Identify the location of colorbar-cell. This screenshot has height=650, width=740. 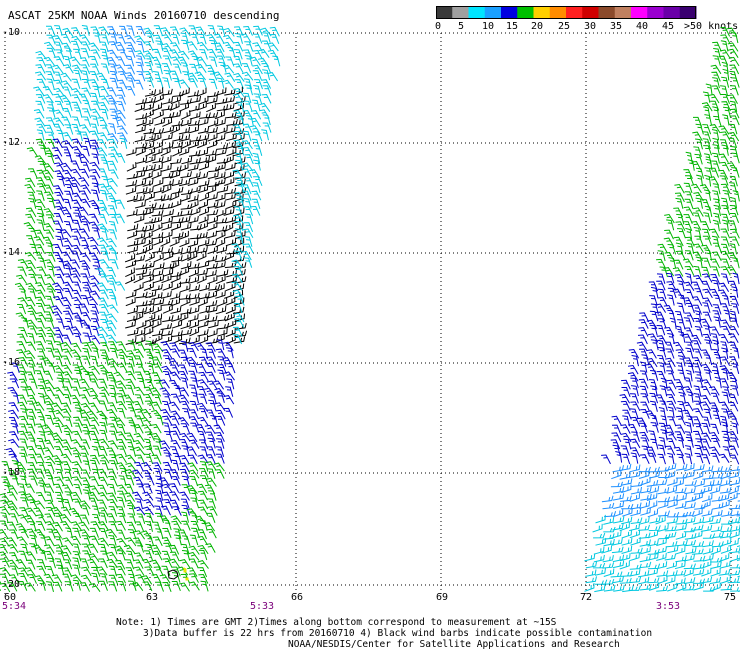
(525, 12).